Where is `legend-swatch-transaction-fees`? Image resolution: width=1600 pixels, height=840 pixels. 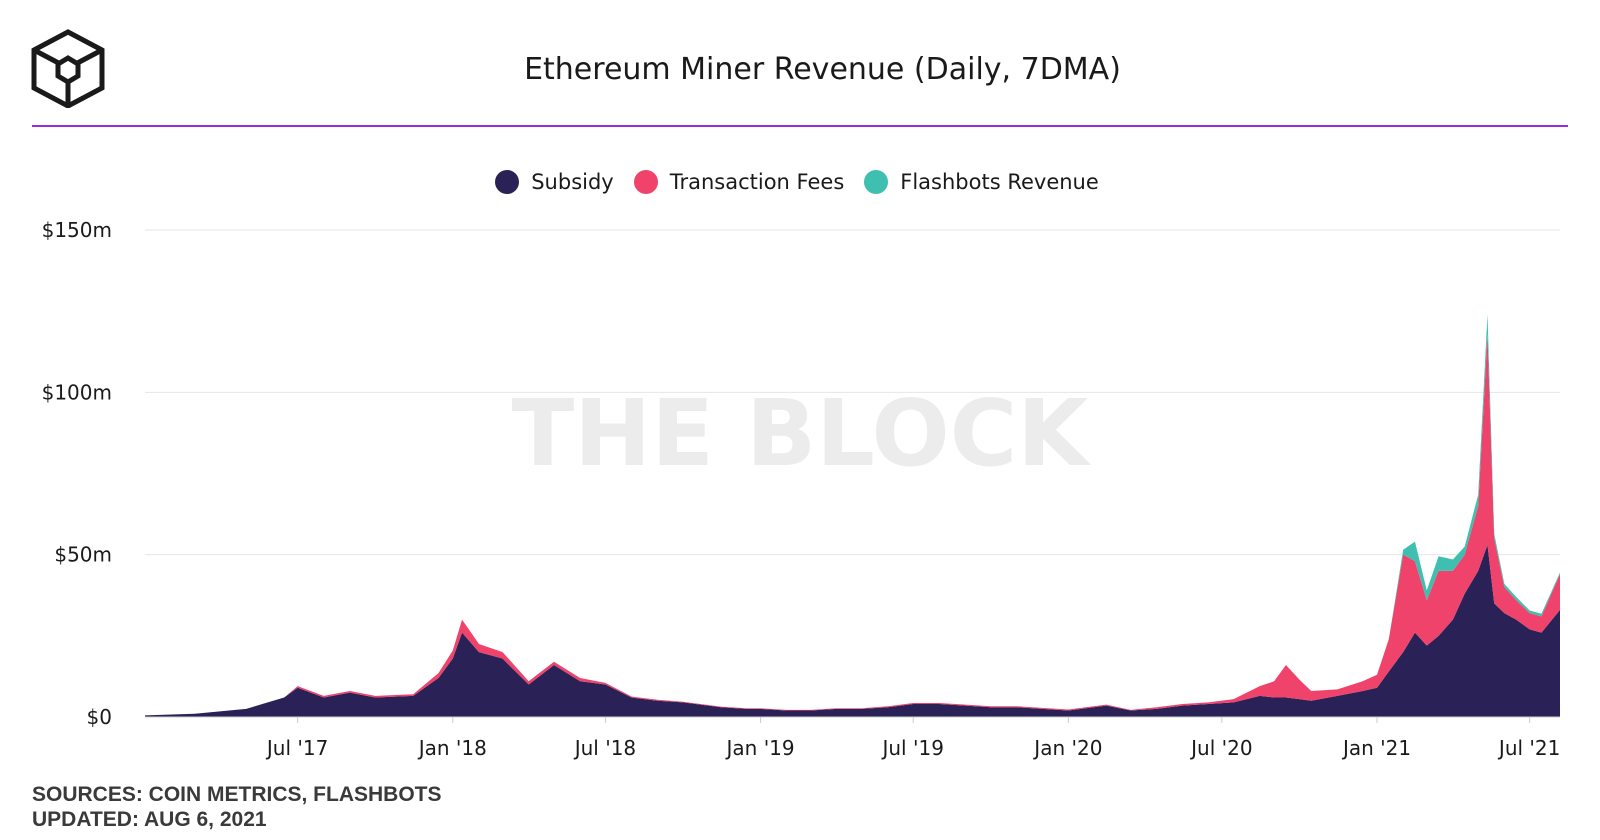 legend-swatch-transaction-fees is located at coordinates (645, 182).